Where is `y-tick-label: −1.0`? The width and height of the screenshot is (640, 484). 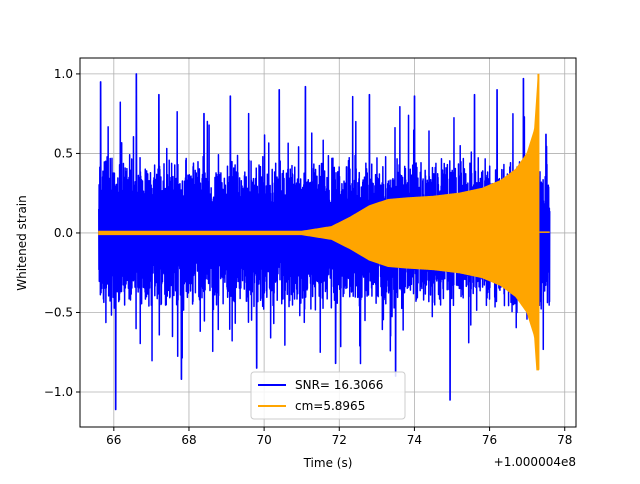
y-tick-label: −1.0 is located at coordinates (58, 392).